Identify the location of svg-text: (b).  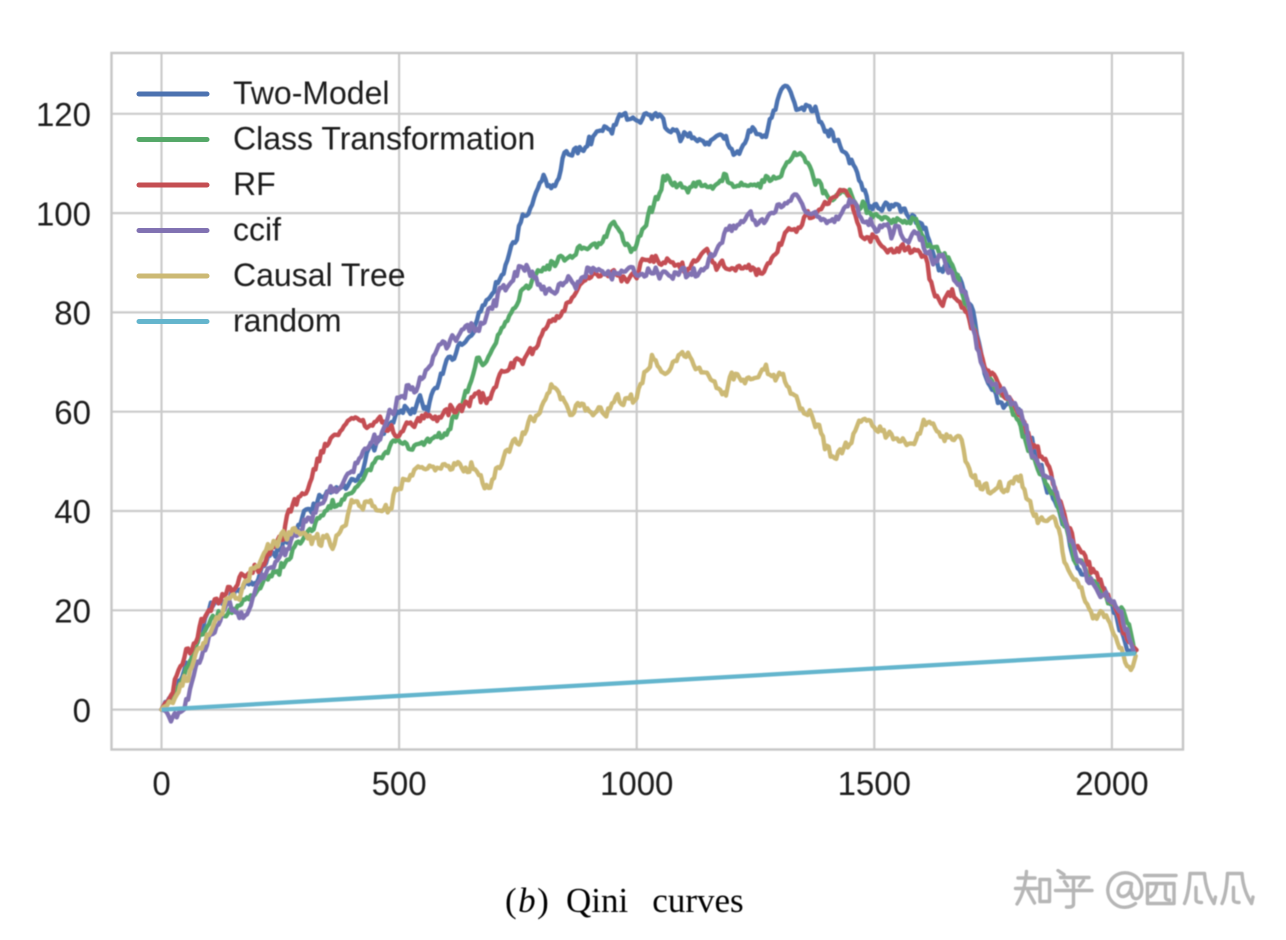
(527, 900).